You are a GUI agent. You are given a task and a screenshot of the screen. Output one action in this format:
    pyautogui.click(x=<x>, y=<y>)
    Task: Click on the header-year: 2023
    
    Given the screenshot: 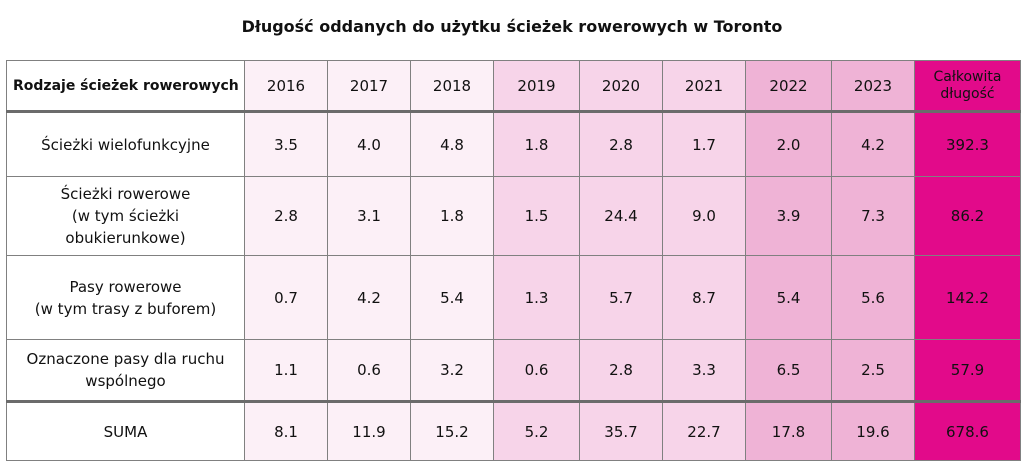 What is the action you would take?
    pyautogui.click(x=873, y=86)
    